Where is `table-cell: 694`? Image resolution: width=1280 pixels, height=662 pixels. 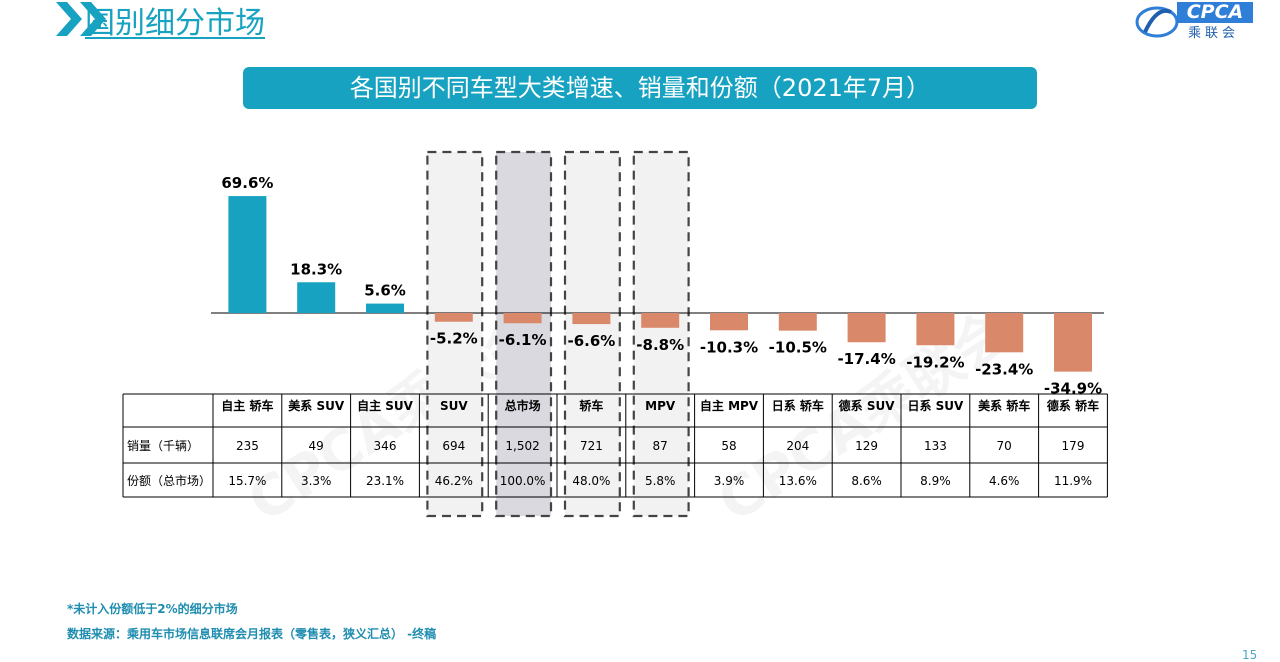 table-cell: 694 is located at coordinates (453, 446).